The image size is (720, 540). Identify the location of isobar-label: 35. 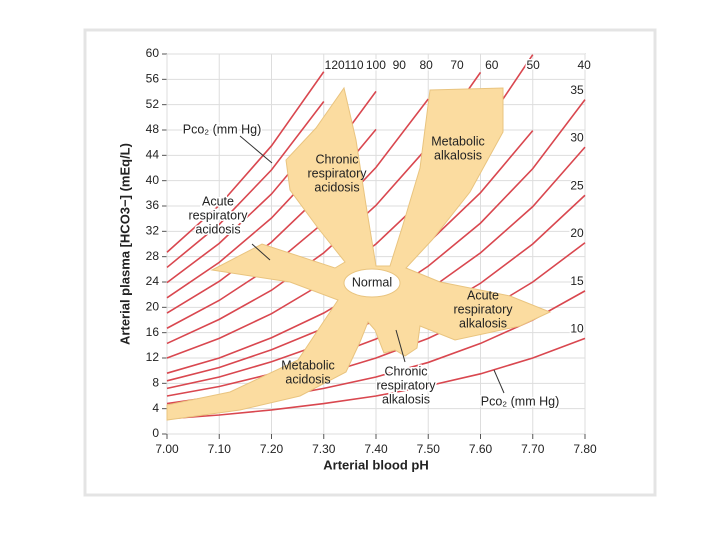
(577, 90).